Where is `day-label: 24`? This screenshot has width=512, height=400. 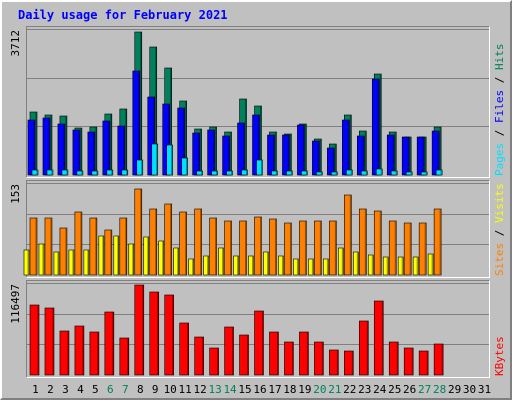
day-label: 24 is located at coordinates (380, 389).